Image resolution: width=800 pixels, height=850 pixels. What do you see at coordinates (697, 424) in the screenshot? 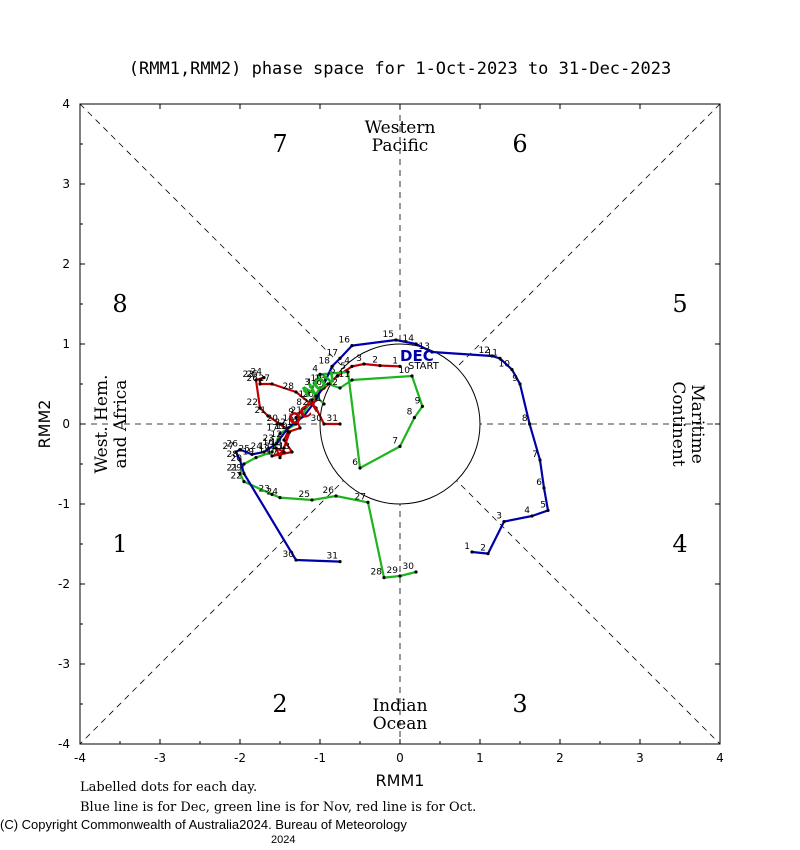
I see `region-maritime: Maritime` at bounding box center [697, 424].